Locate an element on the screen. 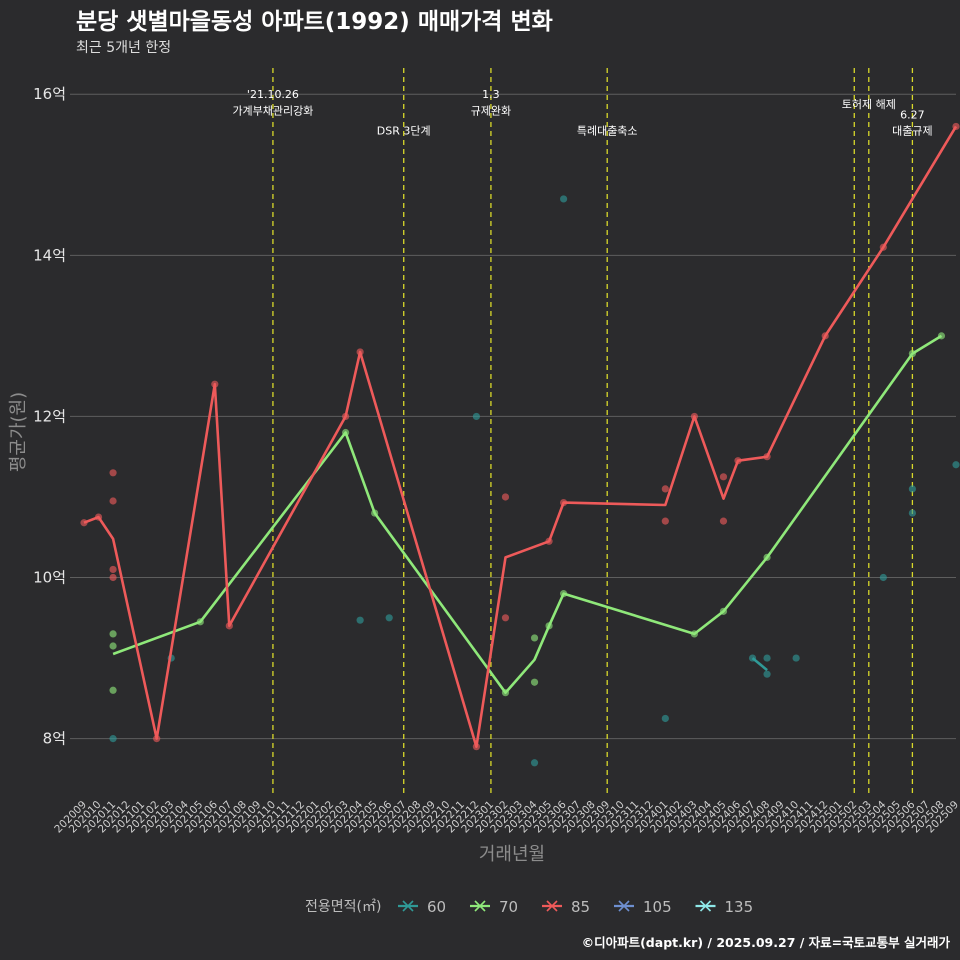 Image resolution: width=960 pixels, height=960 pixels. y-tick-label: 12억 is located at coordinates (49, 416).